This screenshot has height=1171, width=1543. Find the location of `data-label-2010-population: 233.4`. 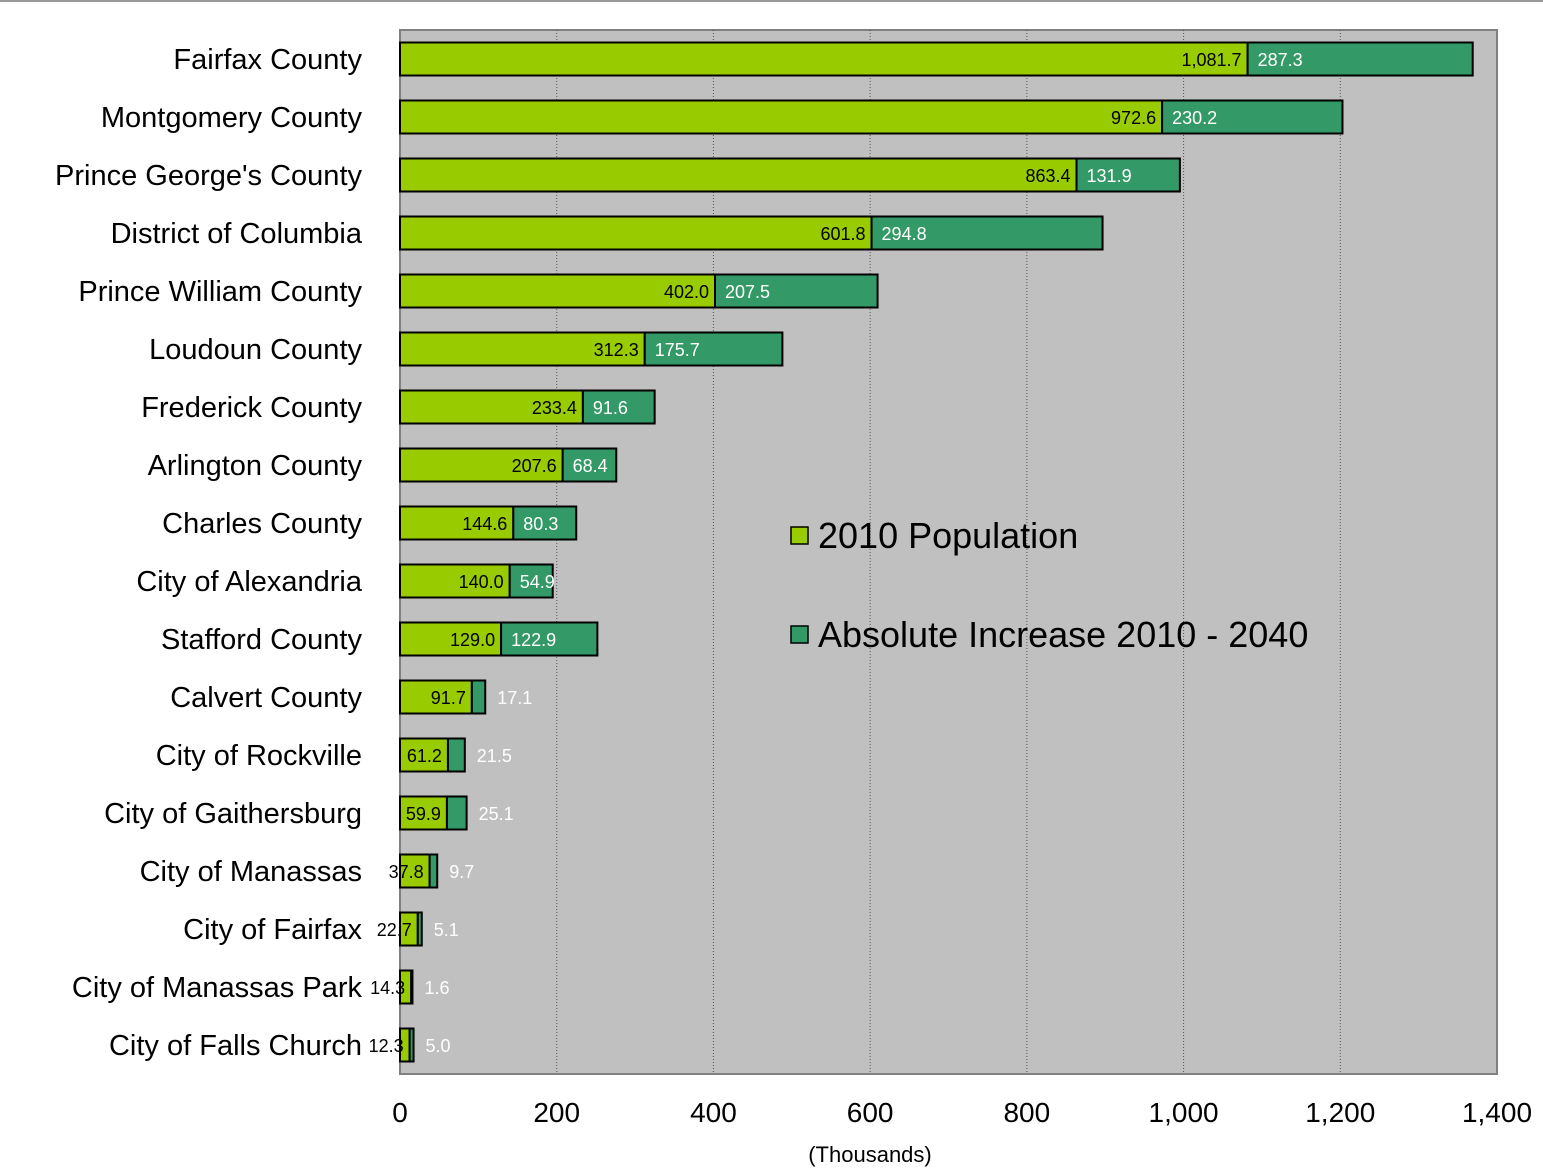

data-label-2010-population: 233.4 is located at coordinates (554, 408).